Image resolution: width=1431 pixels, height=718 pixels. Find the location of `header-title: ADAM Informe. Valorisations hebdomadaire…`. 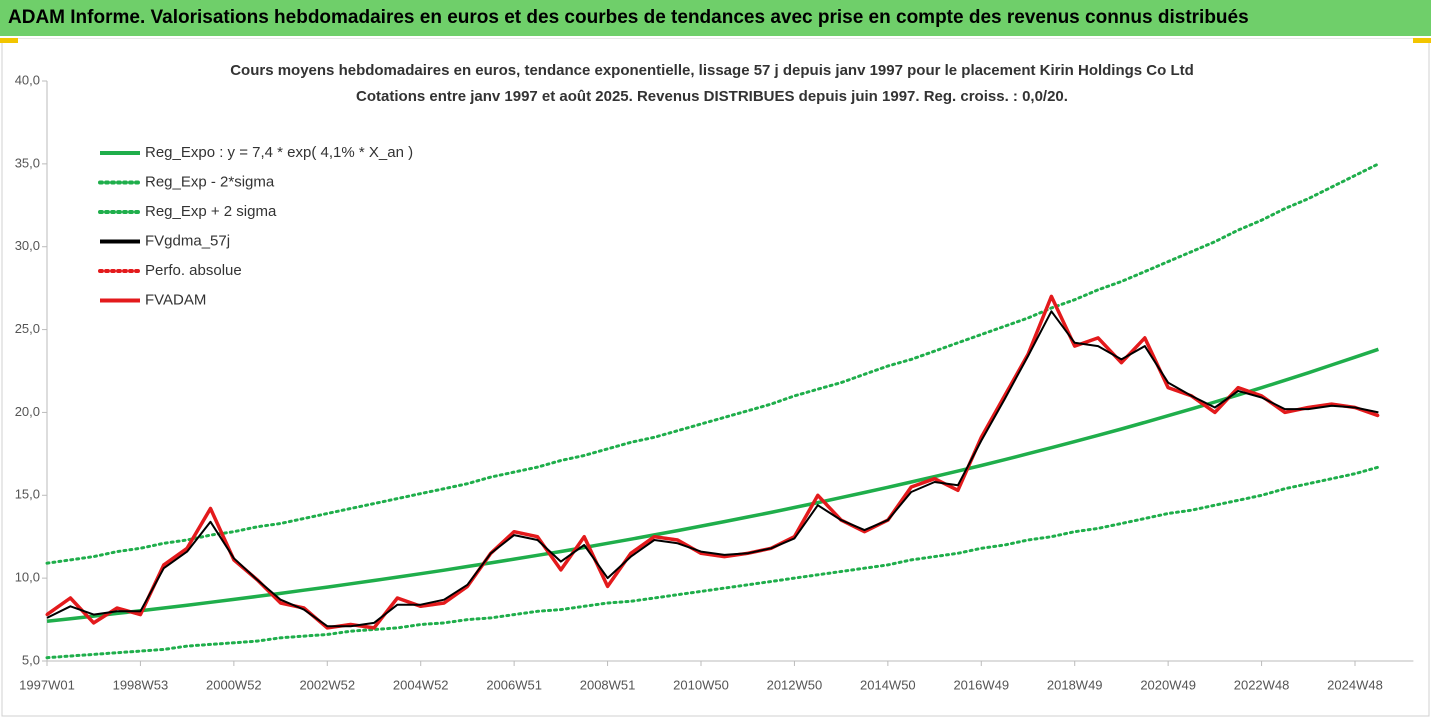

header-title: ADAM Informe. Valorisations hebdomadaire… is located at coordinates (715, 18).